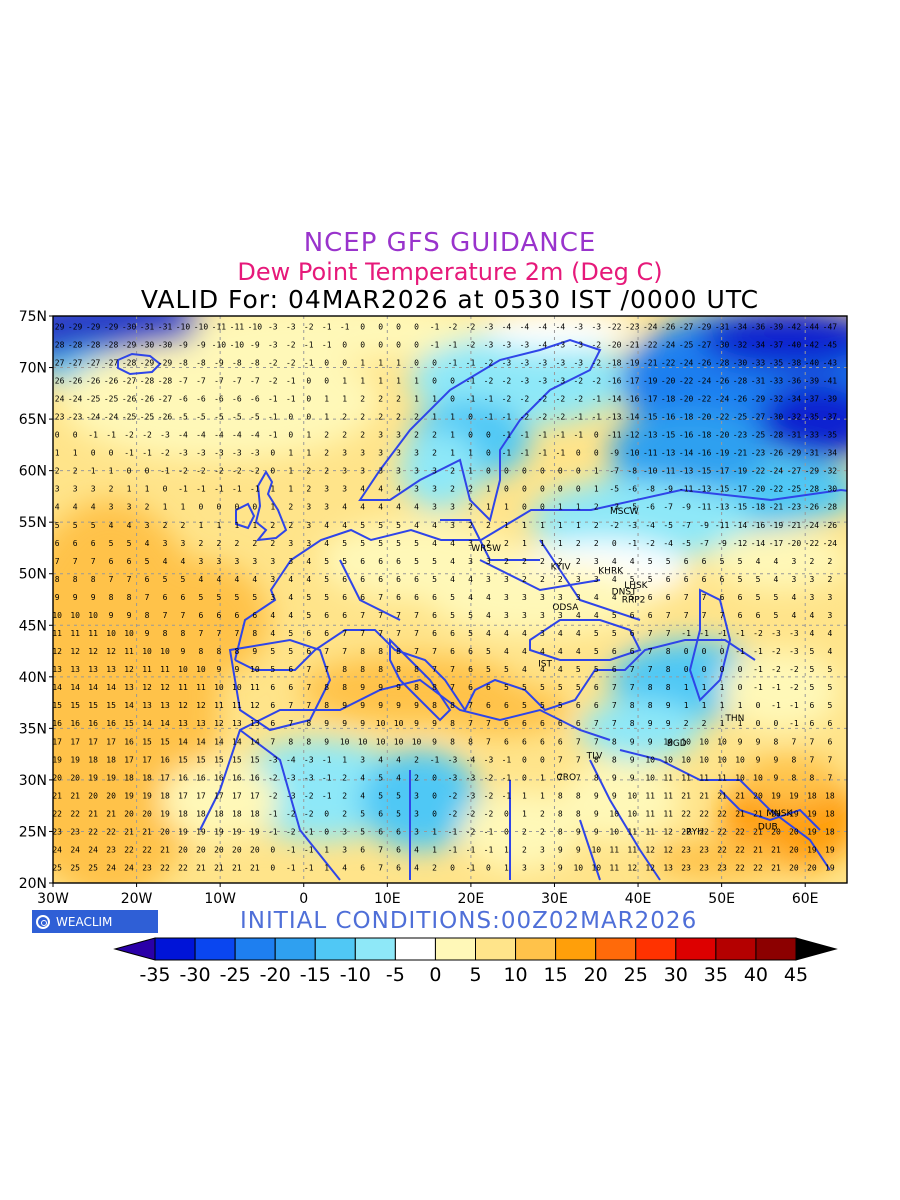 Image resolution: width=900 pixels, height=1200 pixels. What do you see at coordinates (486, 549) in the screenshot?
I see `station-label: WRSW` at bounding box center [486, 549].